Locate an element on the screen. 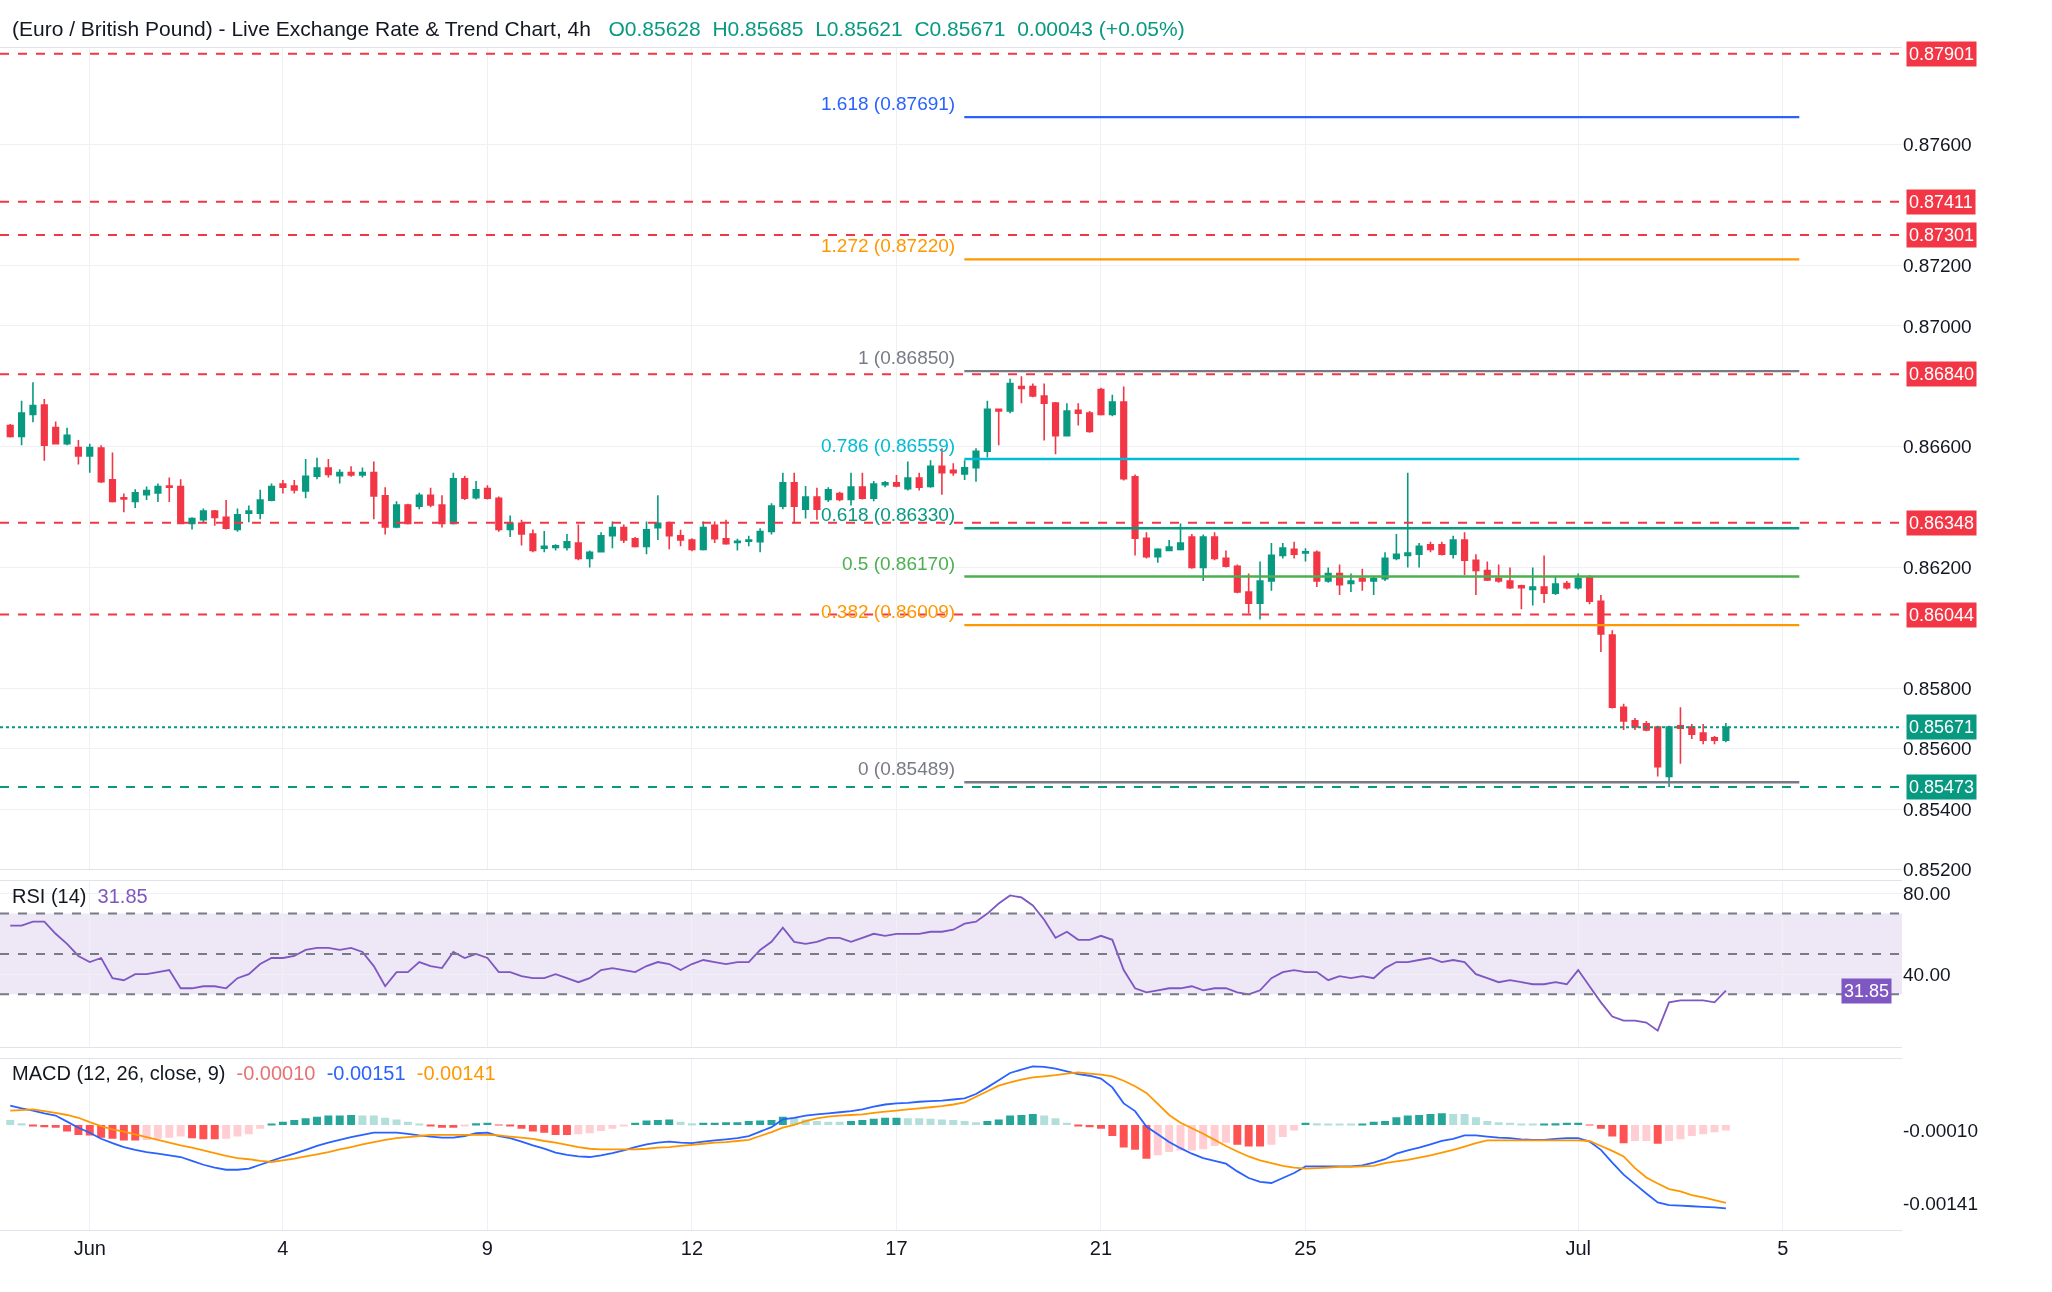 Image resolution: width=2052 pixels, height=1292 pixels. ref-line-label: 0.618 (0.86330) is located at coordinates (888, 514).